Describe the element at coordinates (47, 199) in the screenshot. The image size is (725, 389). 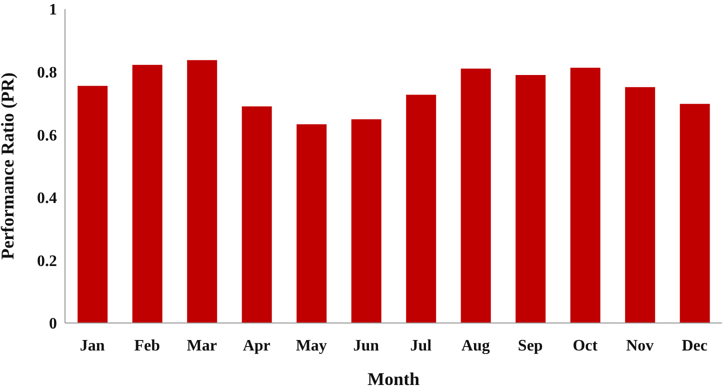
I see `y-tick-label: 0.4` at that location.